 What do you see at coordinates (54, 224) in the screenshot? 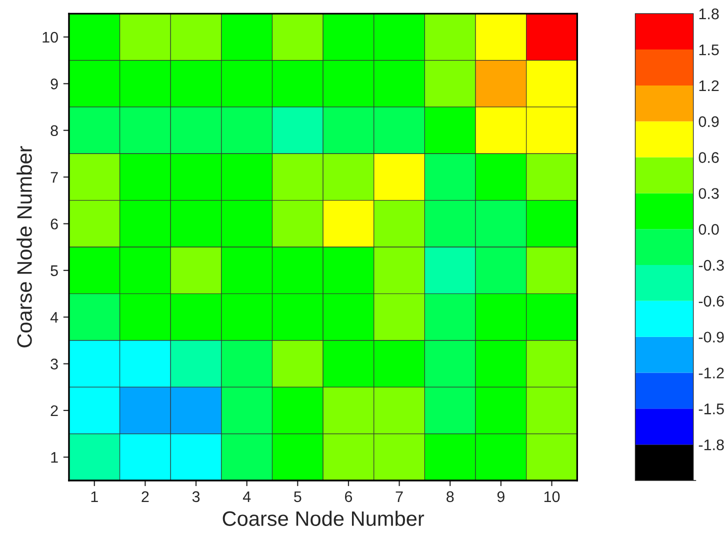
I see `y-tick-label: 6` at bounding box center [54, 224].